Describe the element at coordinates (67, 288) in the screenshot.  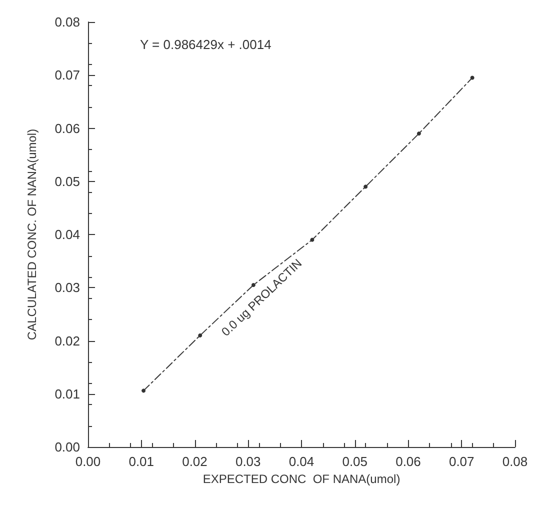
I see `y-tick-label: 0.03` at that location.